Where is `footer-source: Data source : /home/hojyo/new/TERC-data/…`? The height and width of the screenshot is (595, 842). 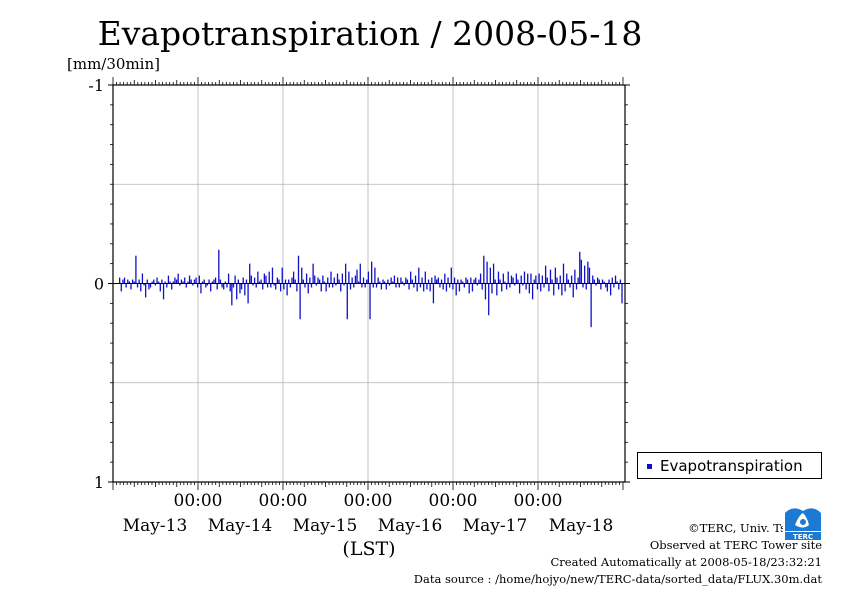 footer-source: Data source : /home/hojyo/new/TERC-data/… is located at coordinates (617, 579).